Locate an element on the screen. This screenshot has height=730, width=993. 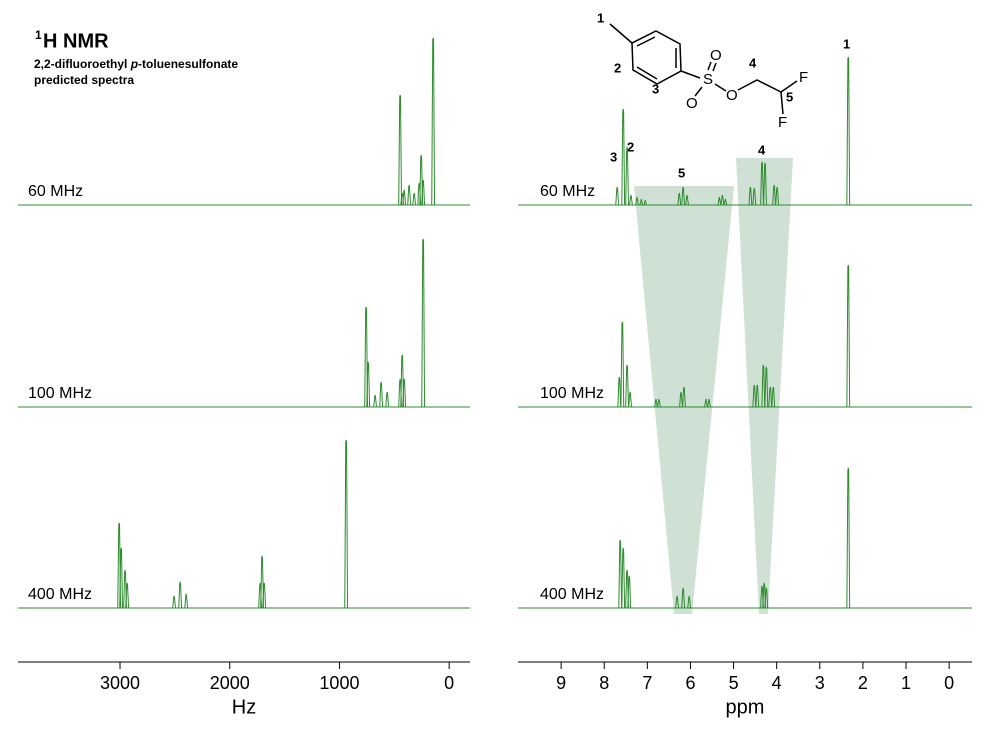
x-axis-label: ppm is located at coordinates (745, 707).